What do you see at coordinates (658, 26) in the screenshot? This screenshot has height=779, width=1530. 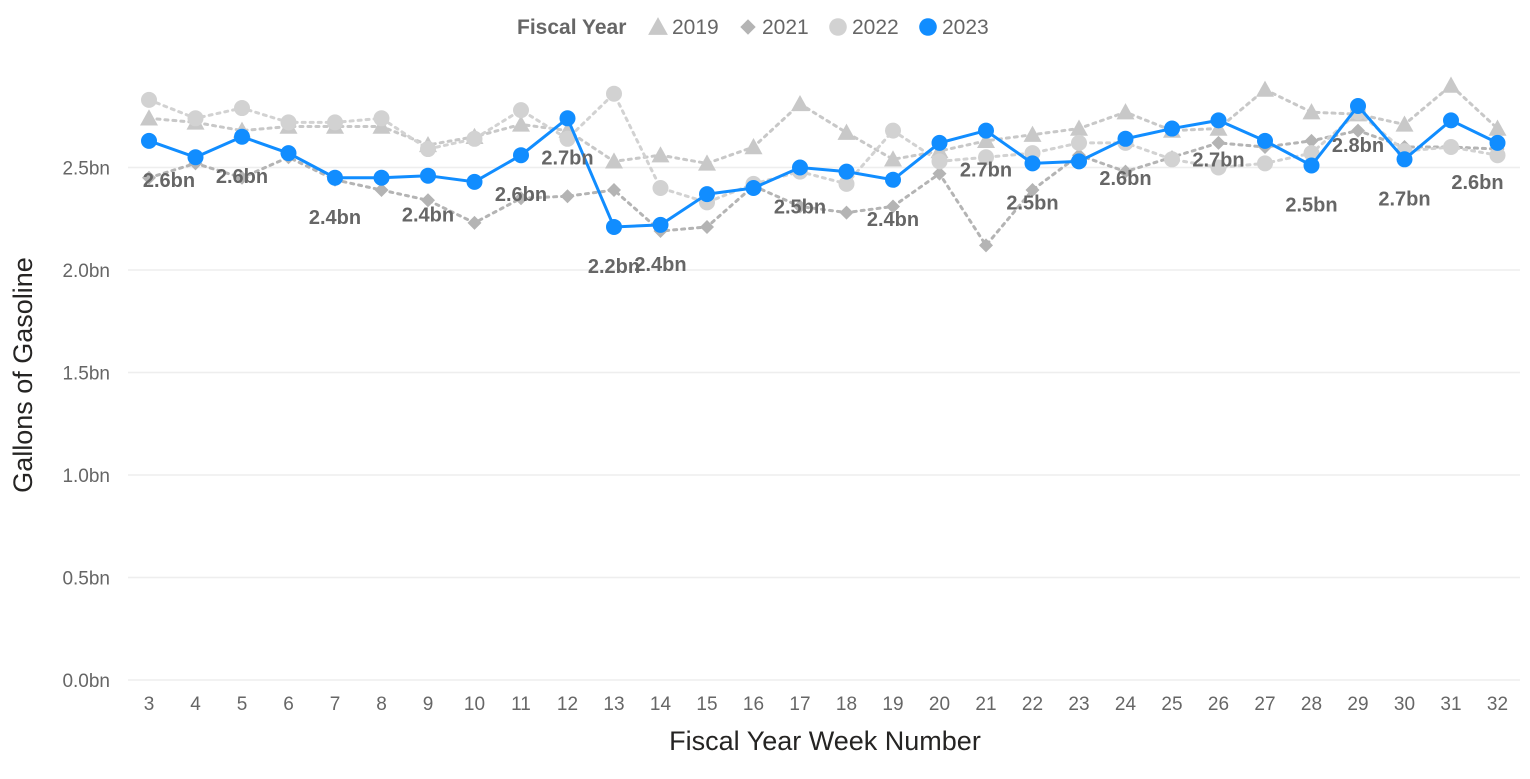 I see `legend-marker-2019` at bounding box center [658, 26].